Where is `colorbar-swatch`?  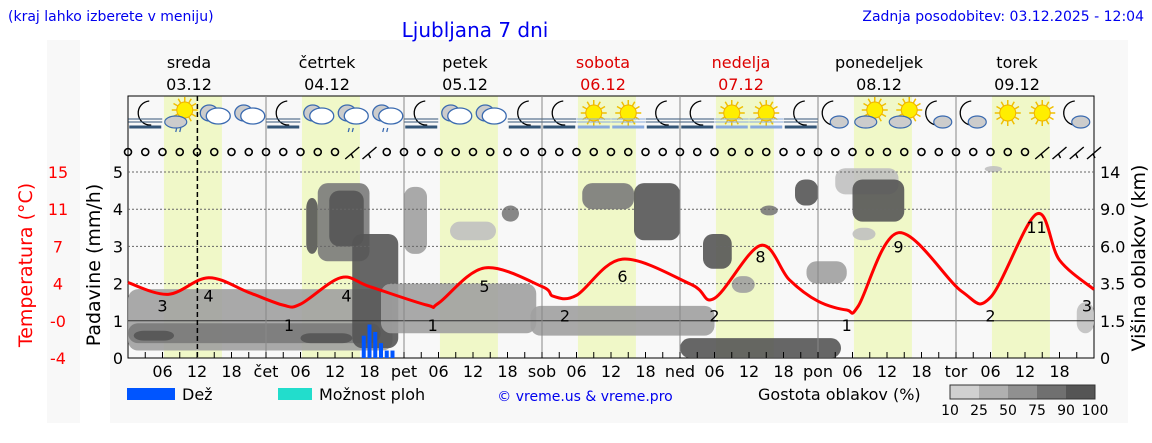 colorbar-swatch is located at coordinates (1080, 392).